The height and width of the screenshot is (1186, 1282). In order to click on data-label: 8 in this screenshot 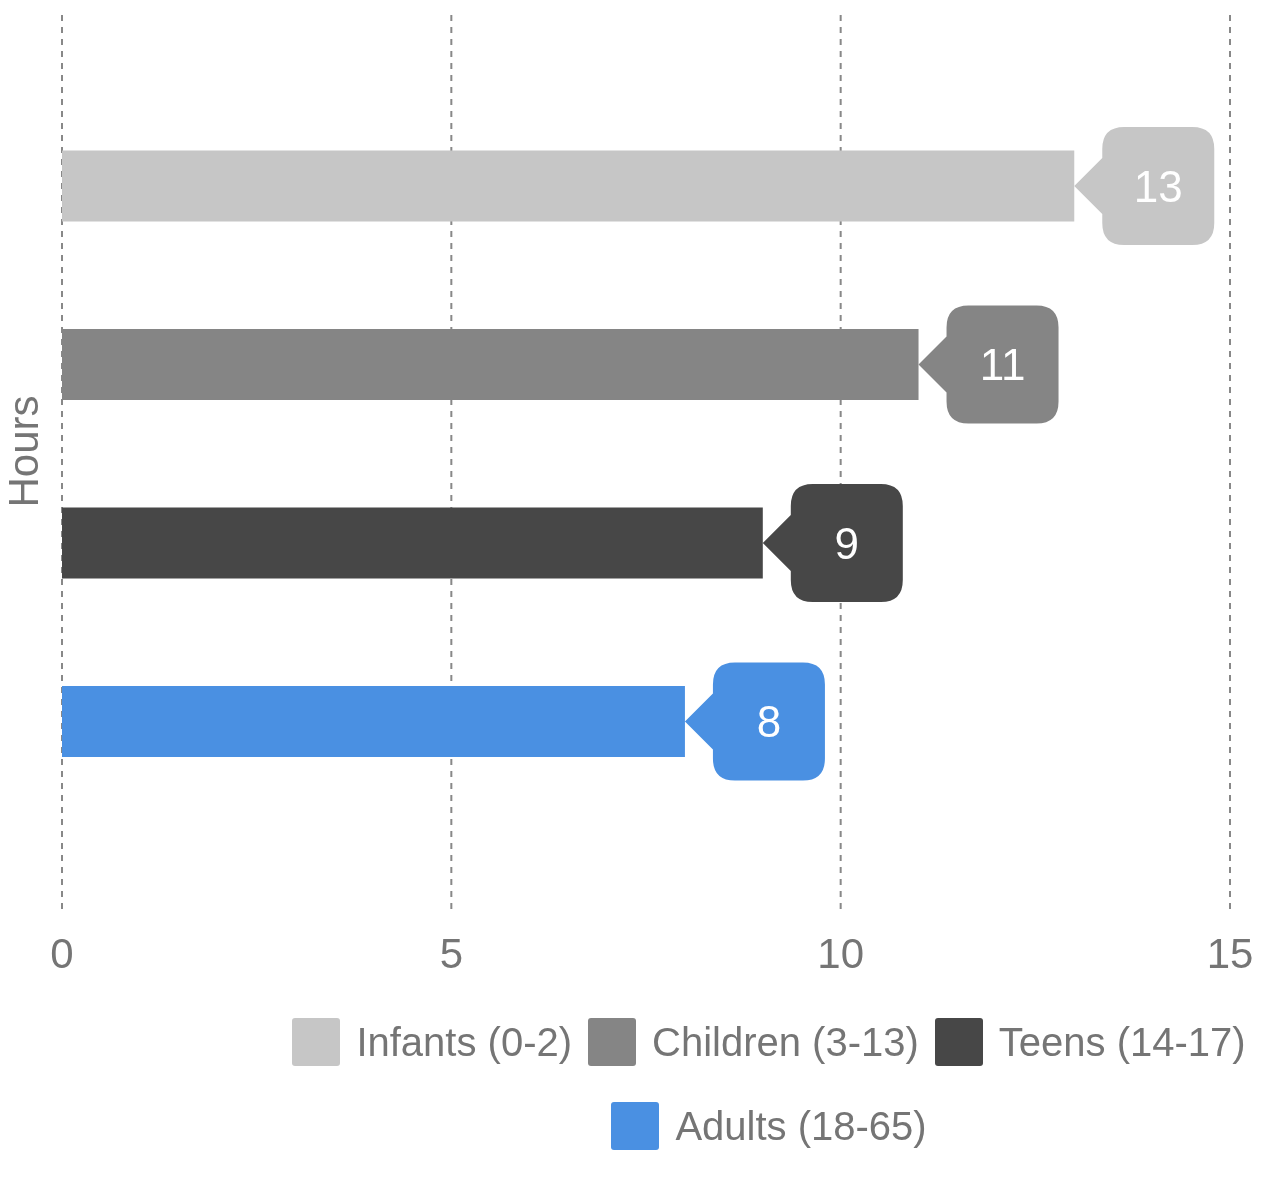, I will do `click(769, 722)`.